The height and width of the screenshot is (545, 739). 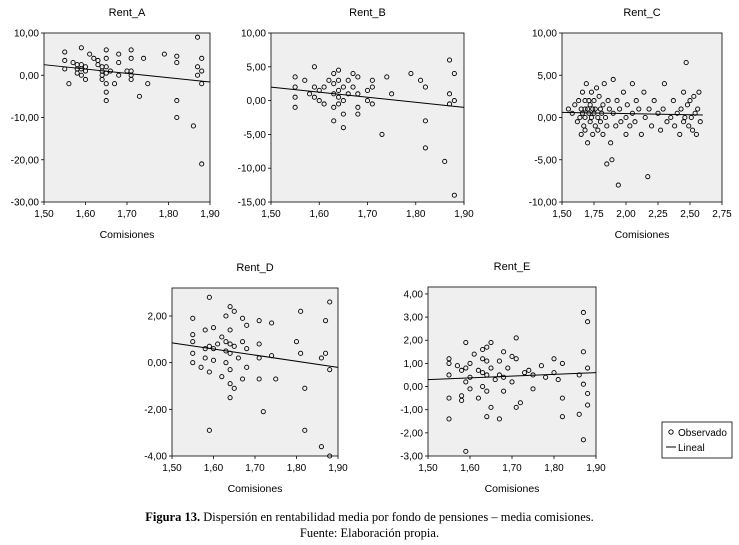 What do you see at coordinates (169, 214) in the screenshot?
I see `x-tick-label: 1,80` at bounding box center [169, 214].